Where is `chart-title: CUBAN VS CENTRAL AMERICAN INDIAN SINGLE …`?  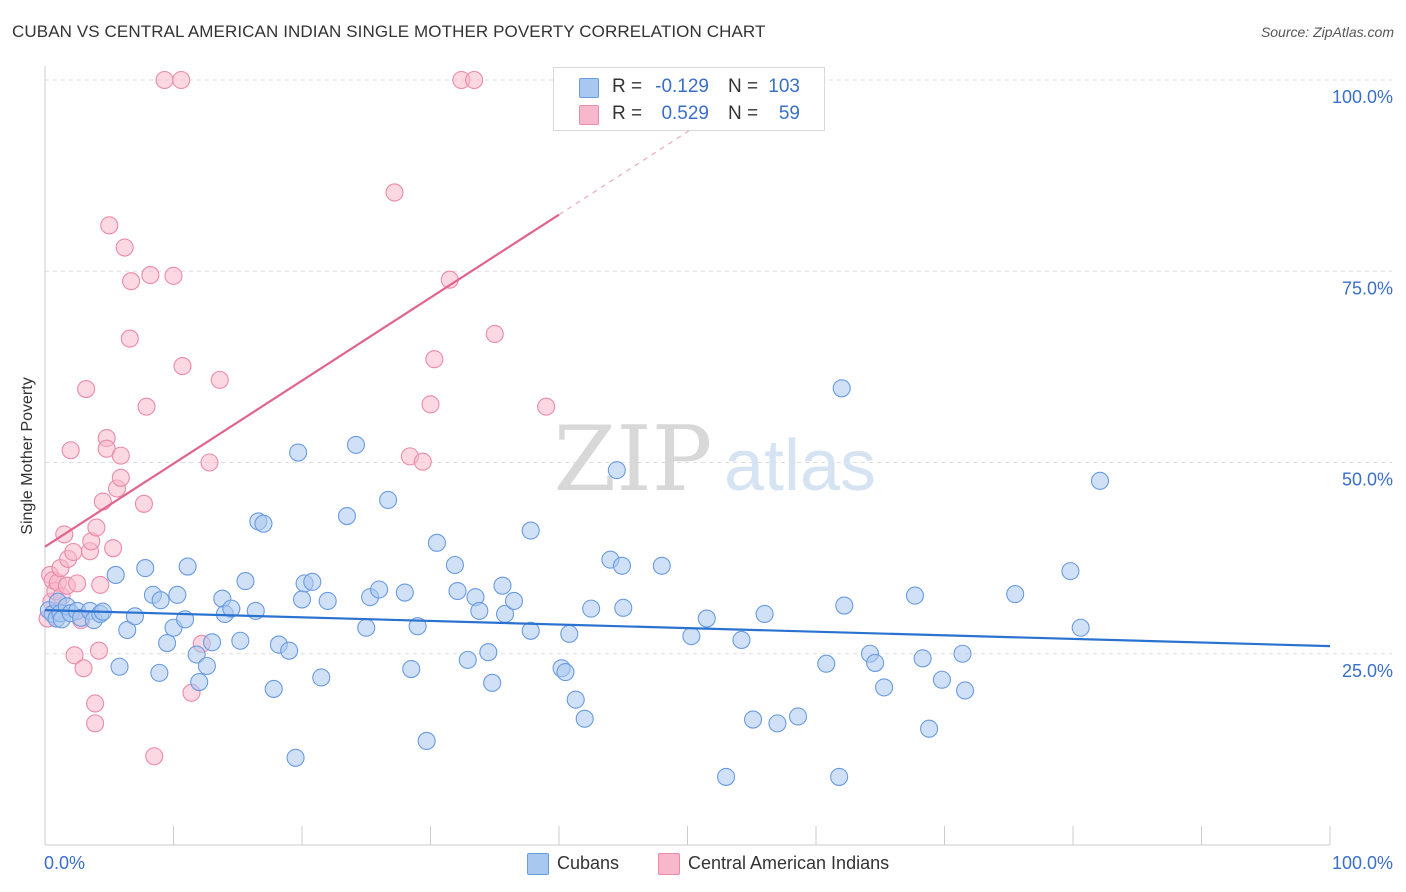 chart-title: CUBAN VS CENTRAL AMERICAN INDIAN SINGLE … is located at coordinates (389, 31).